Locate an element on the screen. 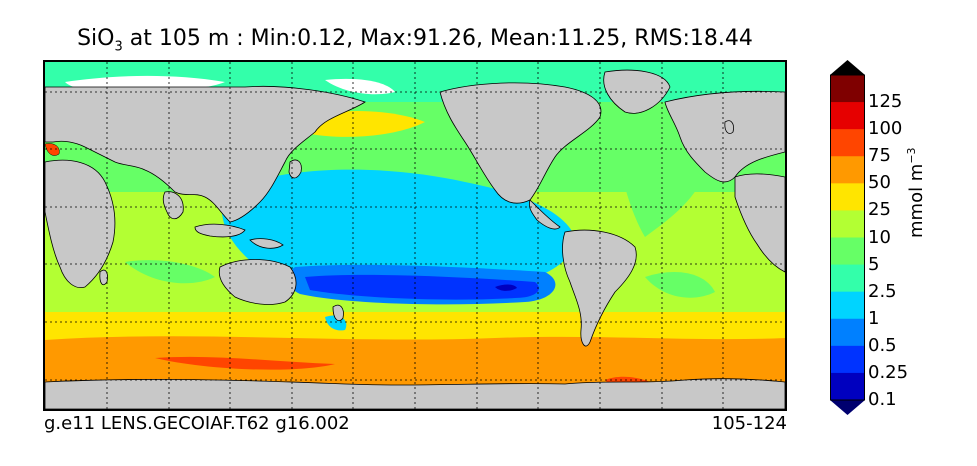  inland-sea-patch is located at coordinates (52, 149).